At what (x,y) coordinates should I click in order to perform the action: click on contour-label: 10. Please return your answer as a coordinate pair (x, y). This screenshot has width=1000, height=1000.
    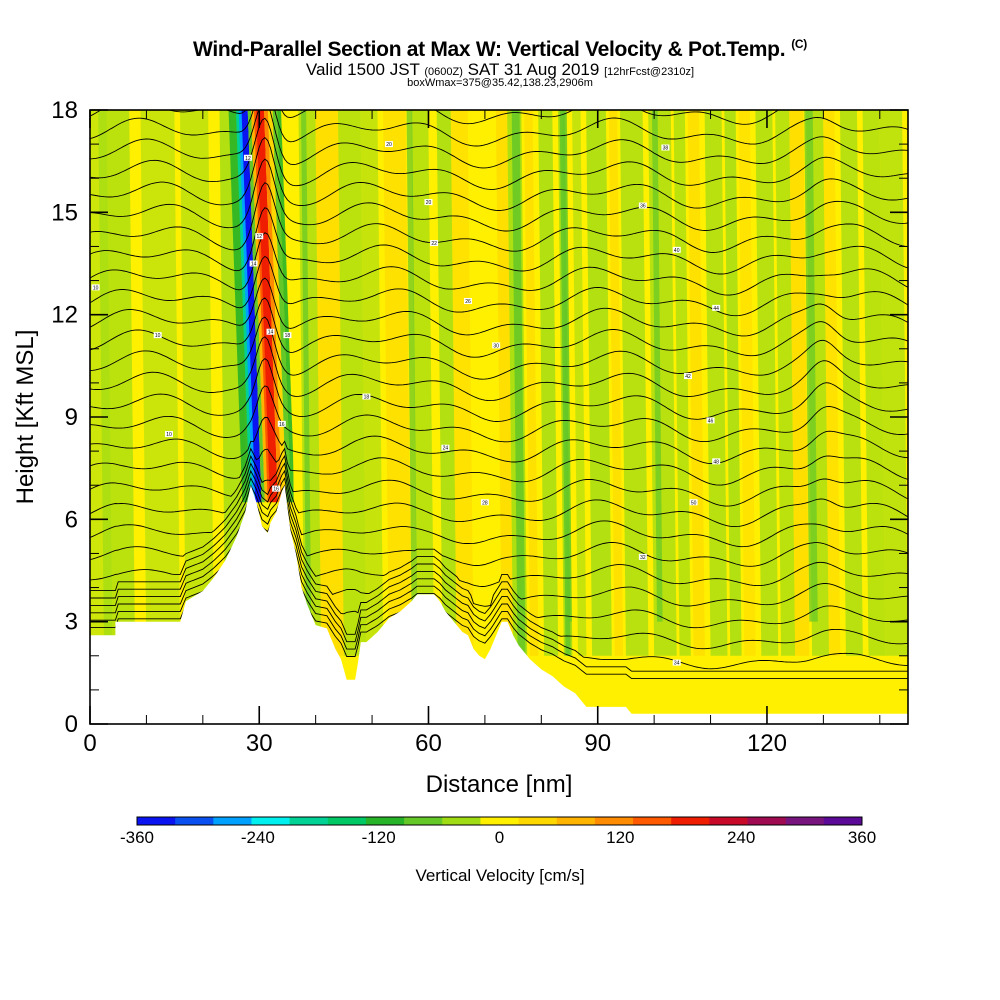
    Looking at the image, I should click on (95, 287).